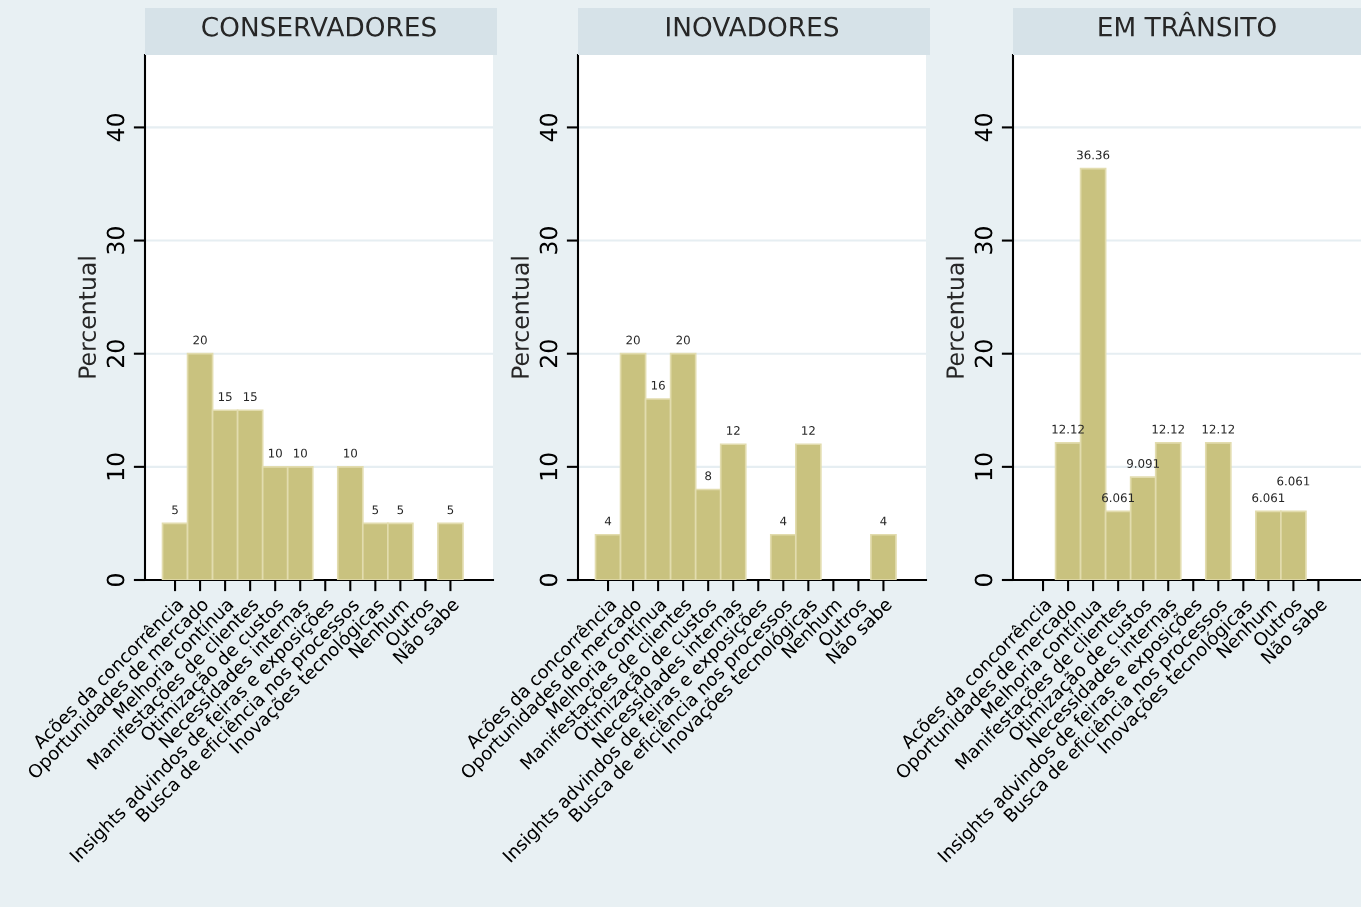  Describe the element at coordinates (319, 26) in the screenshot. I see `chart-title: CONSERVADORES` at that location.